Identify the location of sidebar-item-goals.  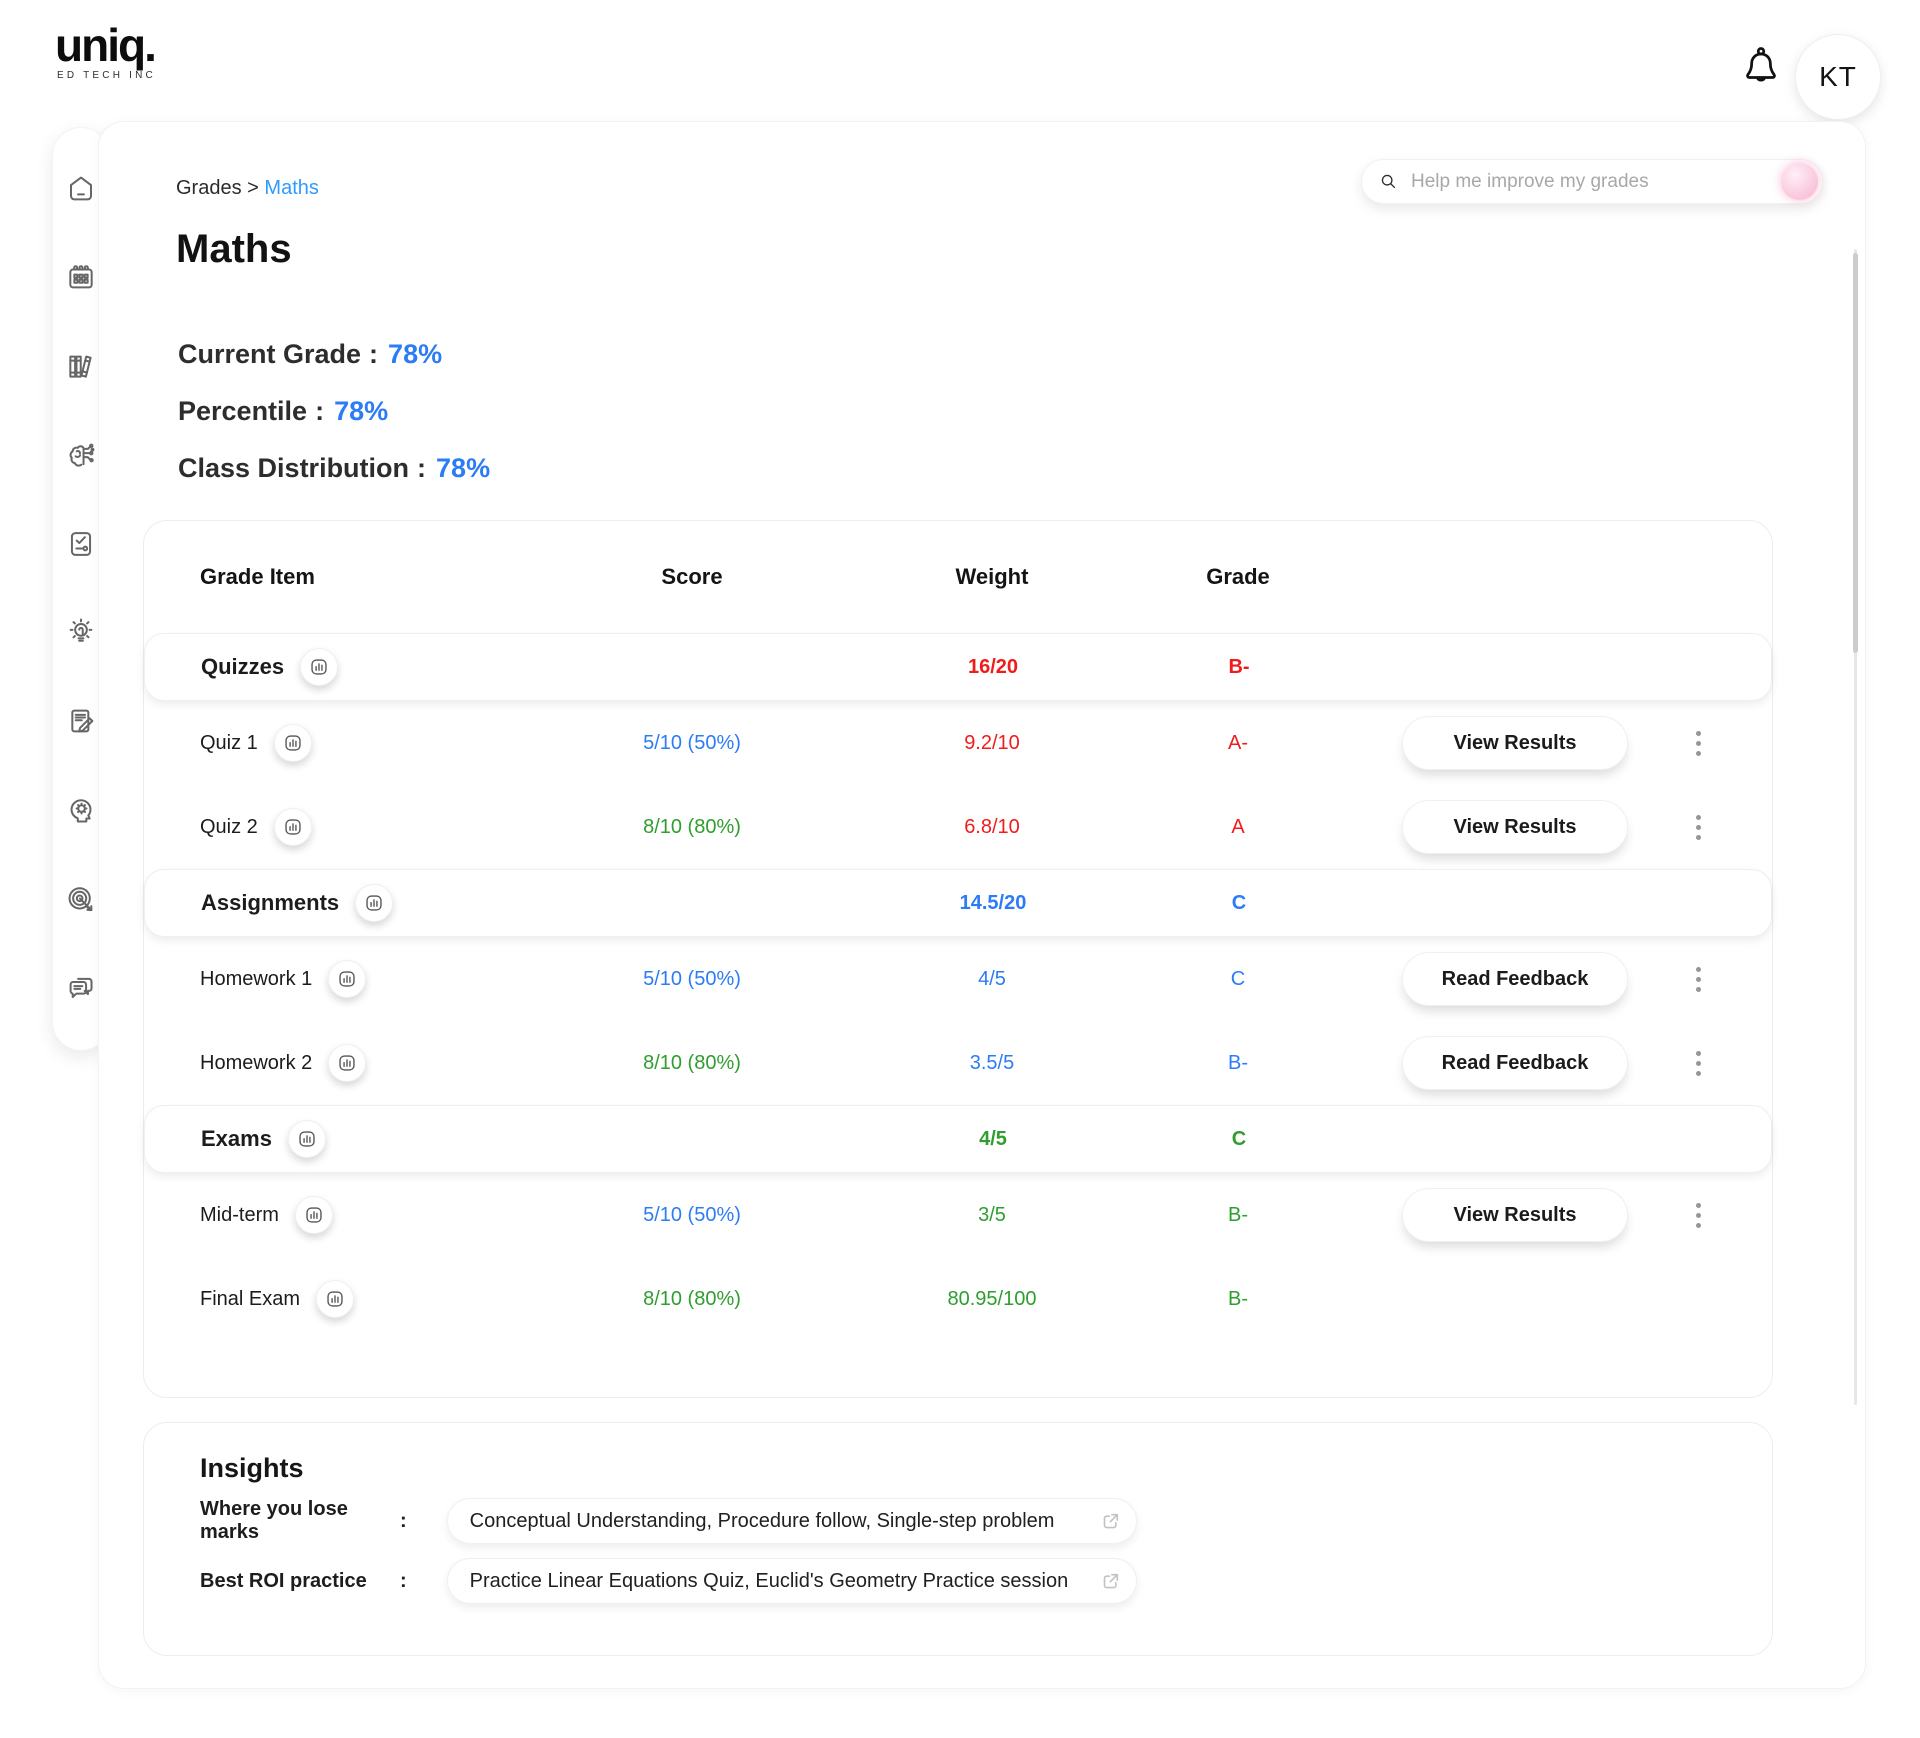
(81, 900).